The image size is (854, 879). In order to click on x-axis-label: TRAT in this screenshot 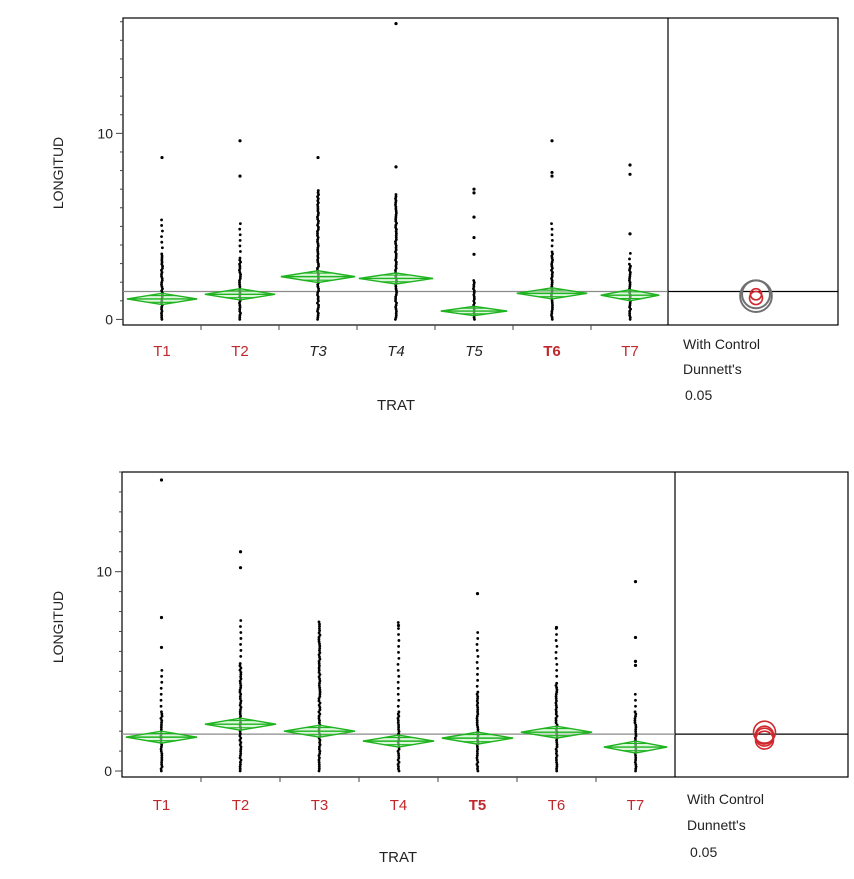, I will do `click(396, 405)`.